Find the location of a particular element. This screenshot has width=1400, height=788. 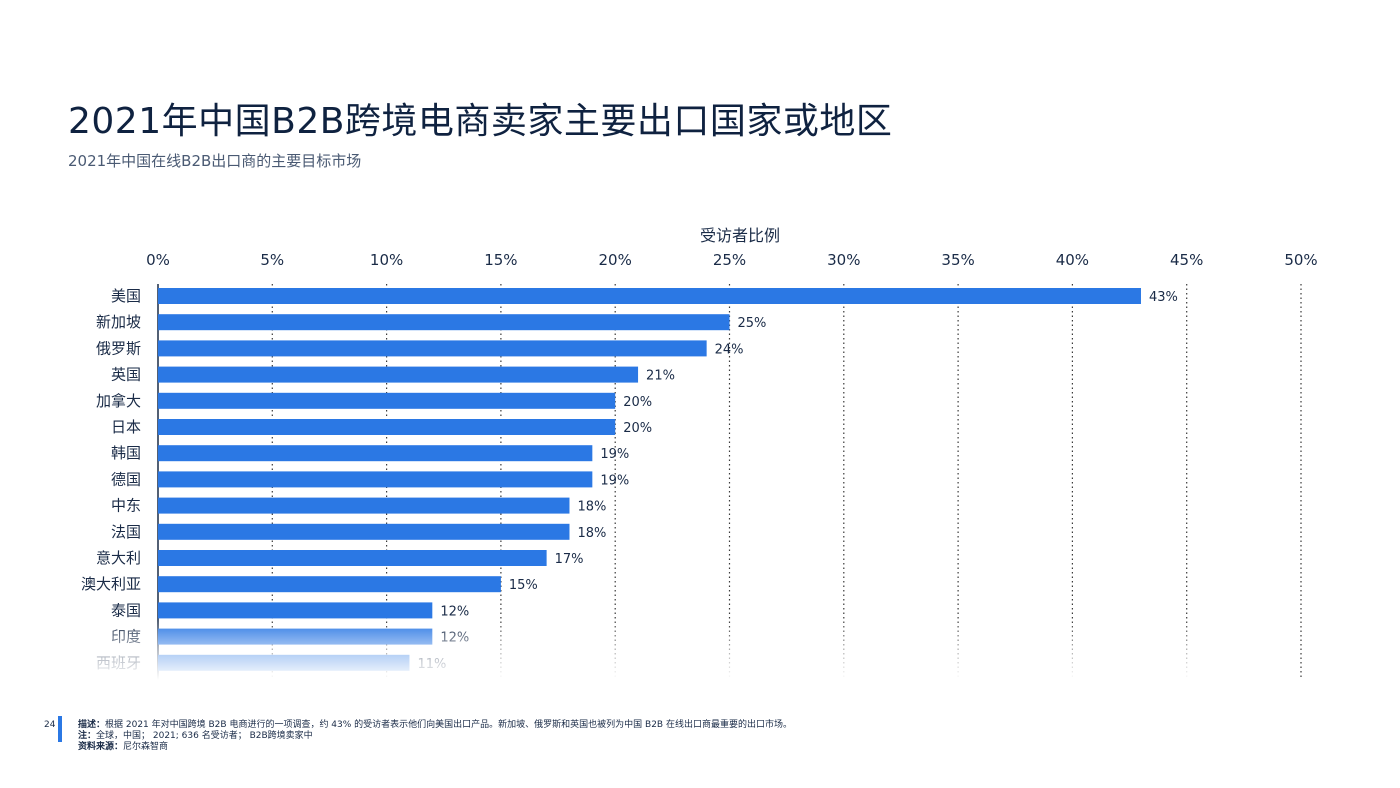

note-label: 注： is located at coordinates (87, 736).